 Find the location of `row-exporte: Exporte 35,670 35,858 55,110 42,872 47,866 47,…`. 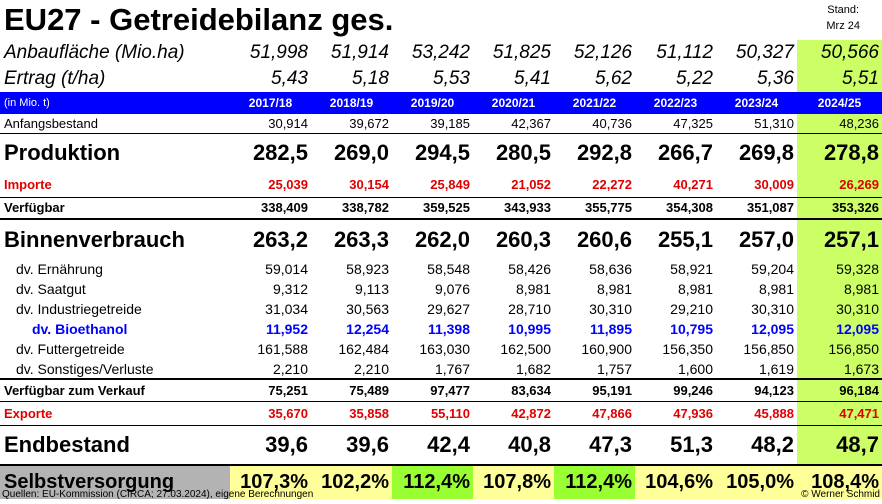

row-exporte: Exporte 35,670 35,858 55,110 42,872 47,866 47,… is located at coordinates (441, 412).